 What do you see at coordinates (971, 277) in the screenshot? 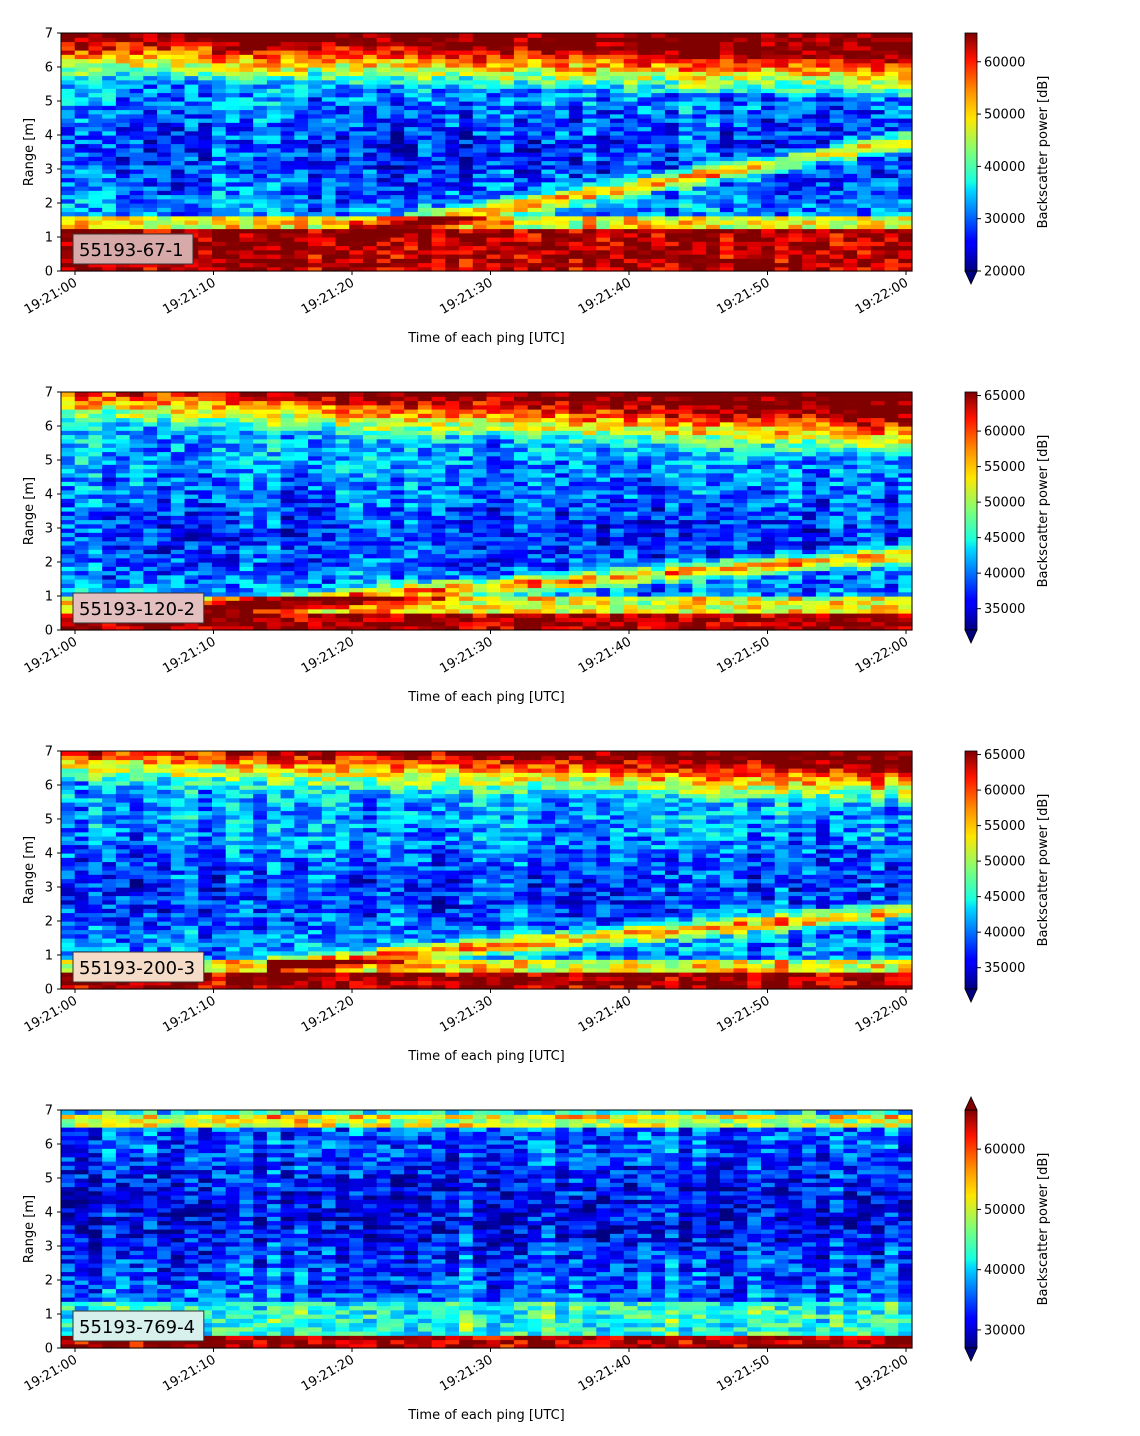
I see `colorbar-extend-min` at bounding box center [971, 277].